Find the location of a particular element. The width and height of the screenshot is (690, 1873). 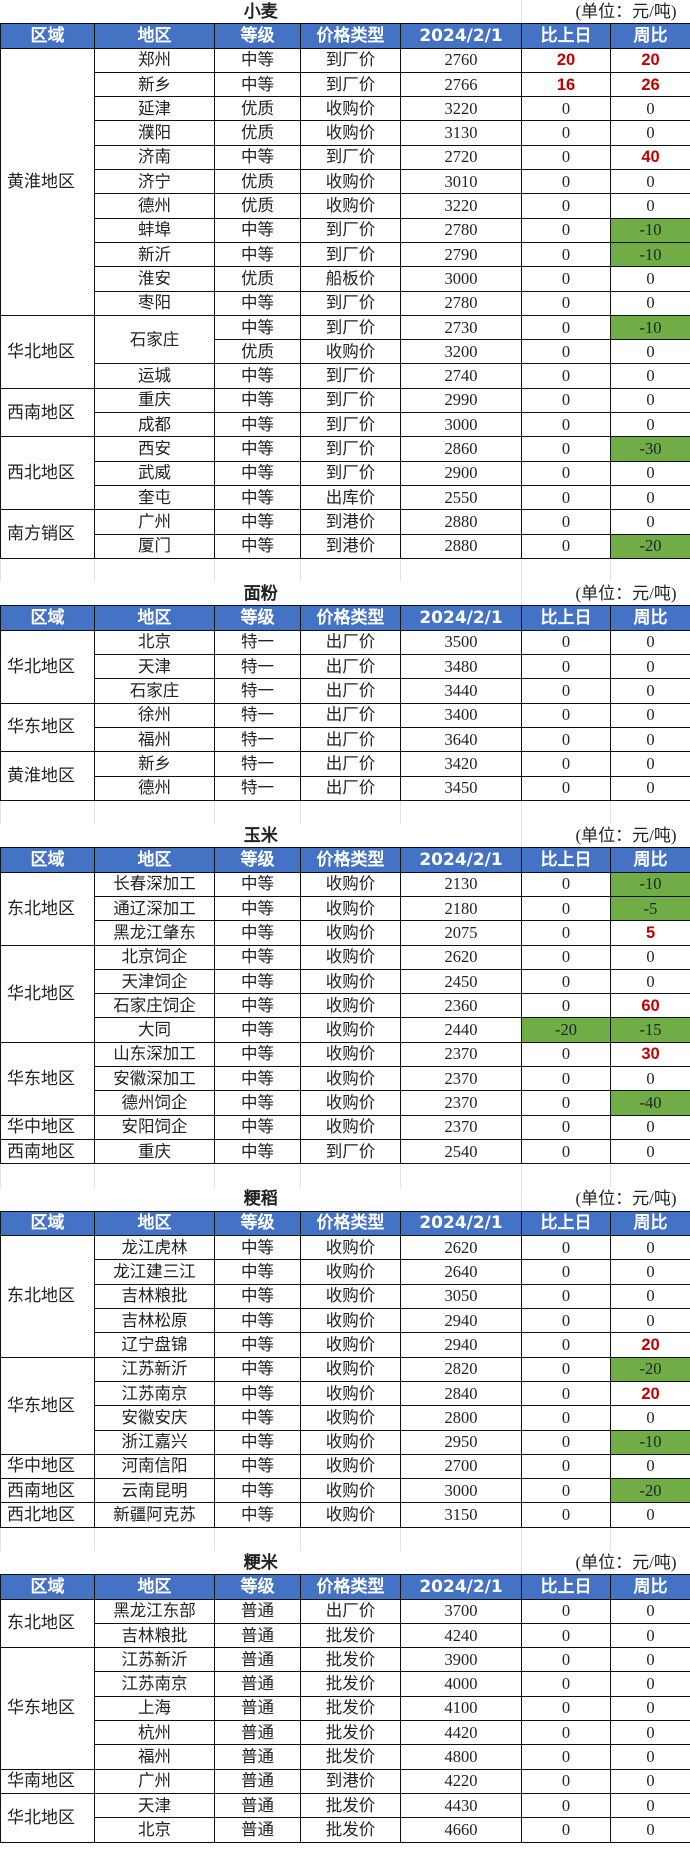

column-header: 等级 is located at coordinates (257, 36).